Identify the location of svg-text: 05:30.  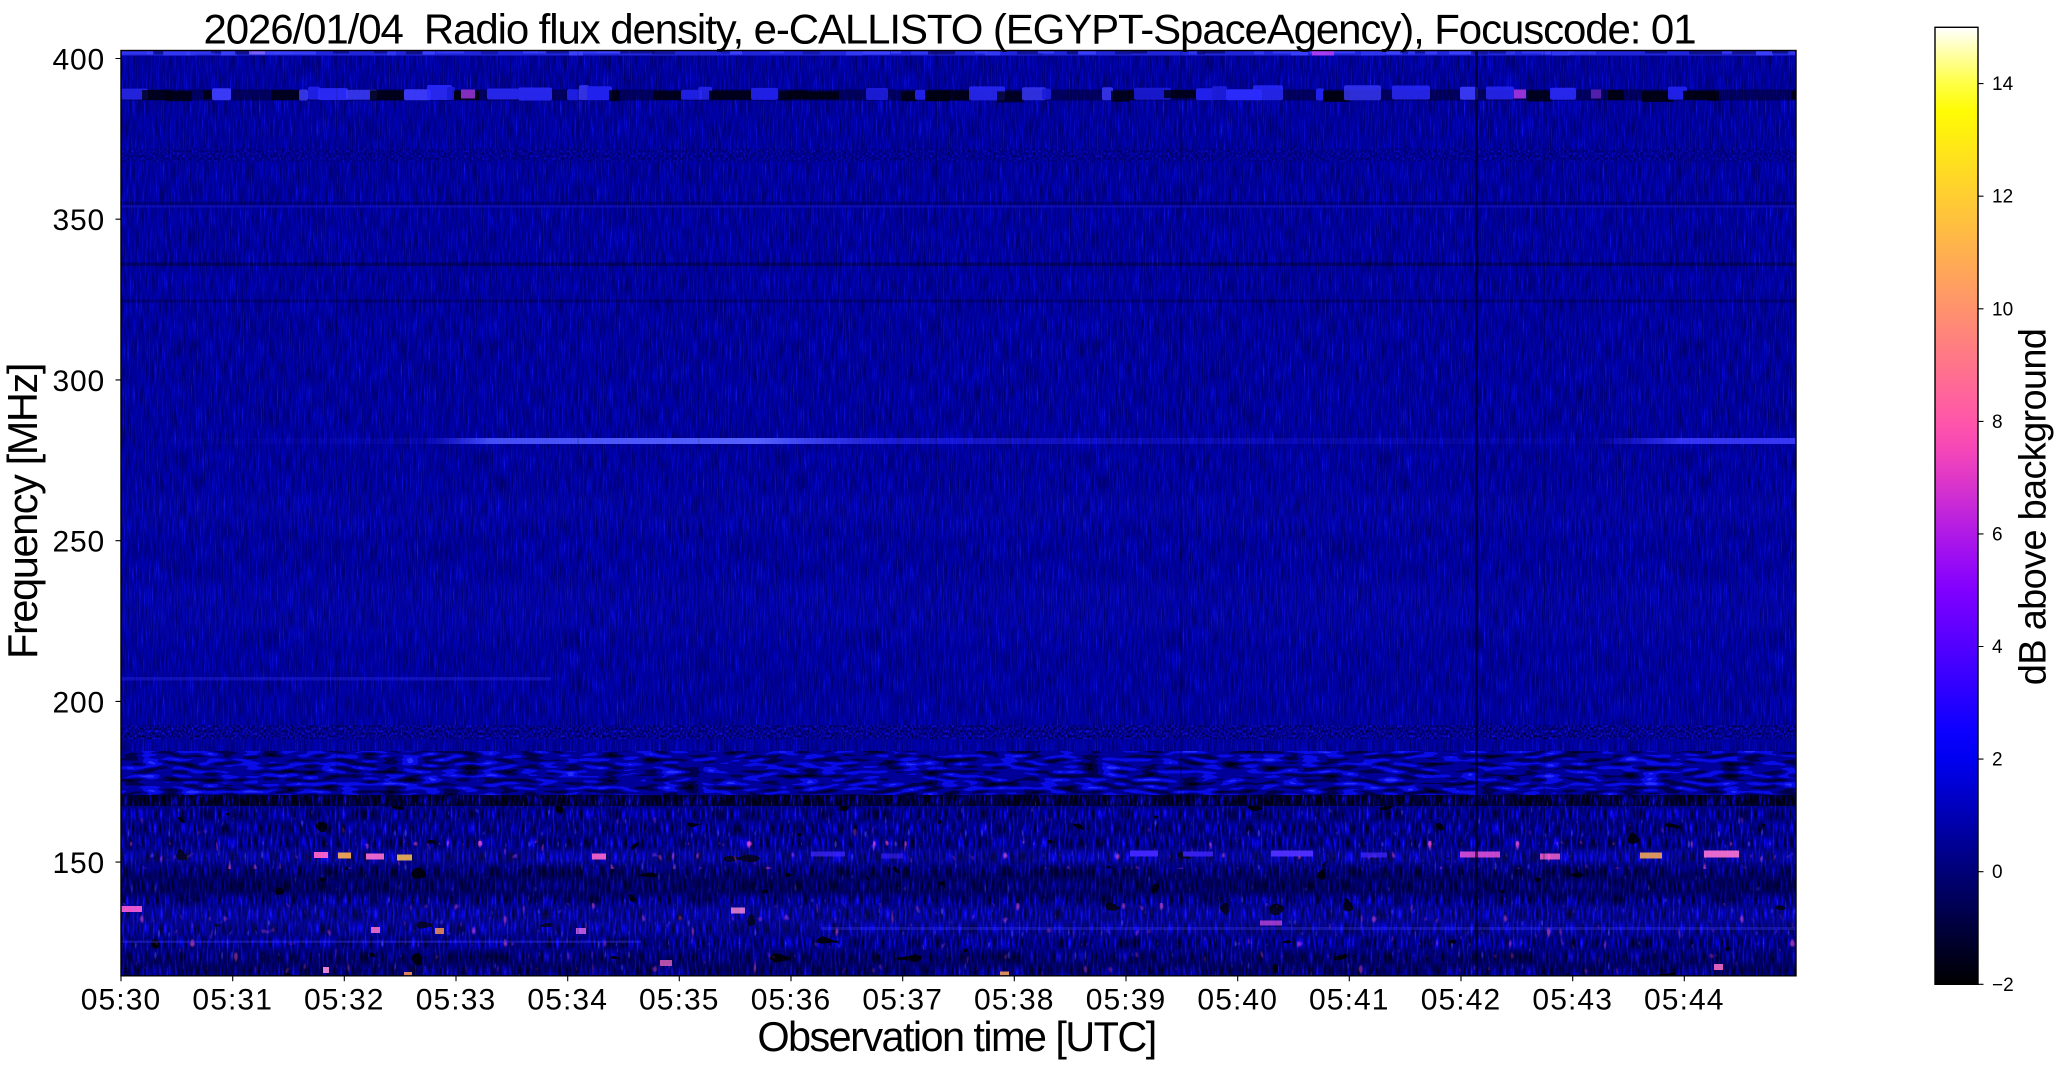
(121, 1000).